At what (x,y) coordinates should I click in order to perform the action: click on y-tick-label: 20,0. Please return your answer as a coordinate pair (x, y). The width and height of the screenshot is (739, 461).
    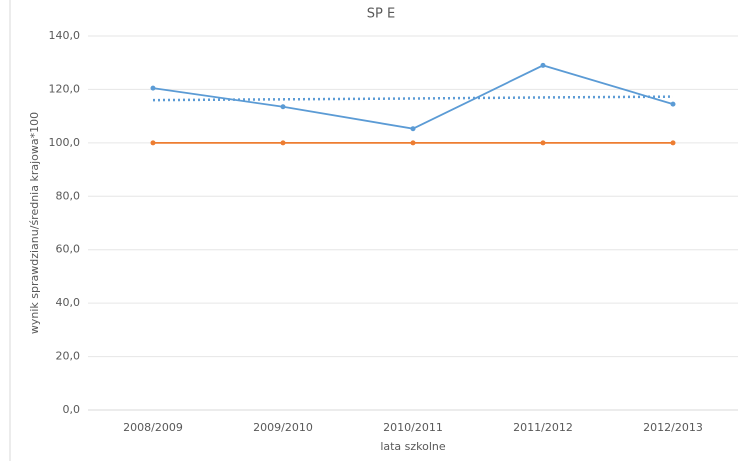
    Looking at the image, I should click on (68, 356).